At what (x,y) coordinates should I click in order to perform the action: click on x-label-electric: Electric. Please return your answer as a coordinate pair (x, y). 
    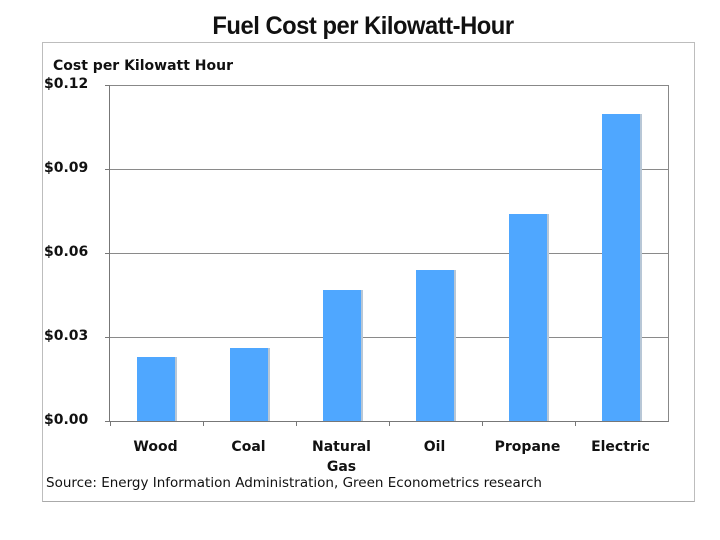
    Looking at the image, I should click on (620, 447).